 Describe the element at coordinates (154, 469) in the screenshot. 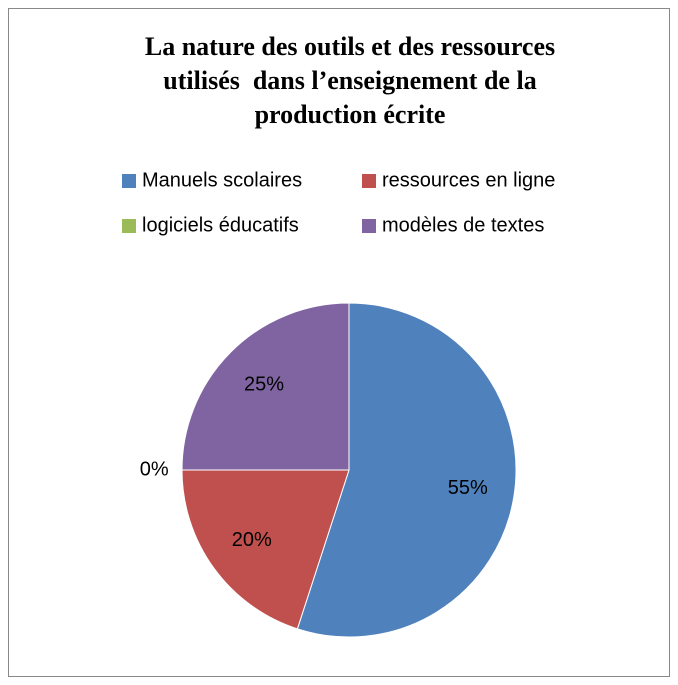

I see `data-label: 0%` at that location.